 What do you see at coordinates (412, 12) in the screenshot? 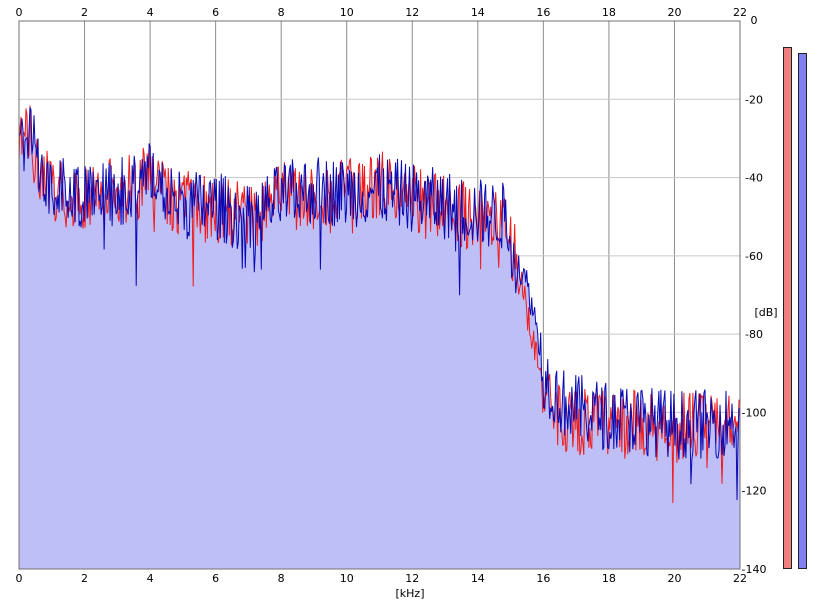
I see `x-tick-label-top: 12` at bounding box center [412, 12].